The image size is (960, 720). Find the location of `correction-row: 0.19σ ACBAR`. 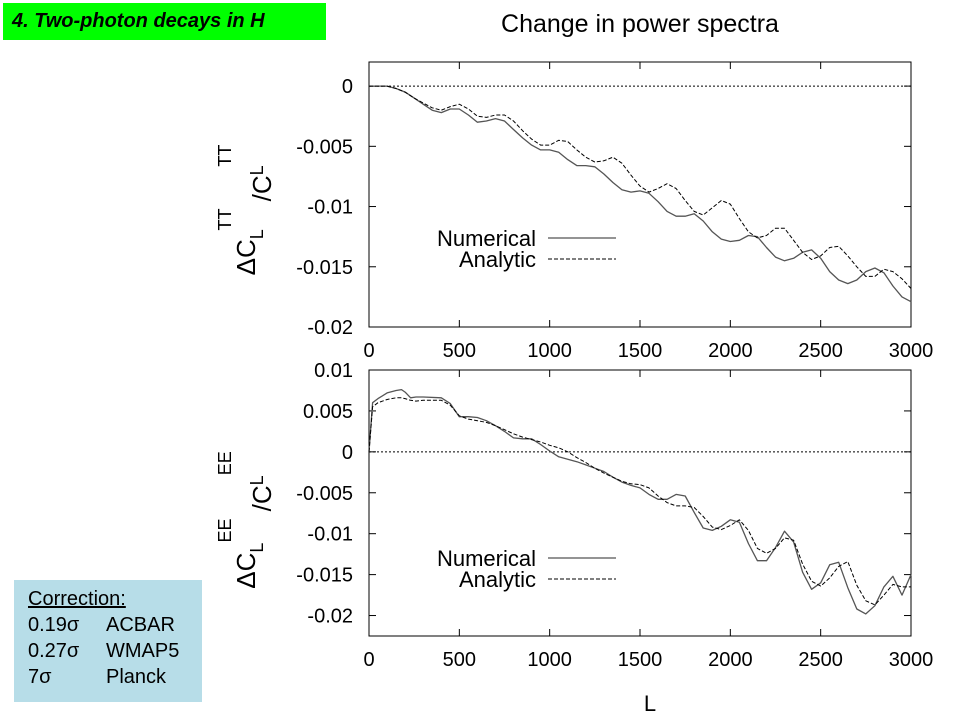

correction-row: 0.19σ ACBAR is located at coordinates (115, 625).